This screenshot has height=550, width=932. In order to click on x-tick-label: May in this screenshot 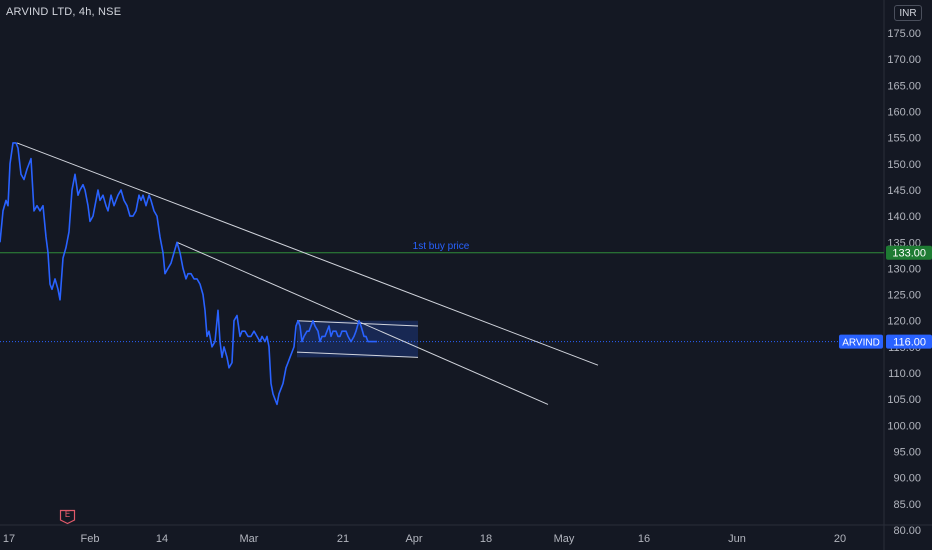, I will do `click(564, 539)`.